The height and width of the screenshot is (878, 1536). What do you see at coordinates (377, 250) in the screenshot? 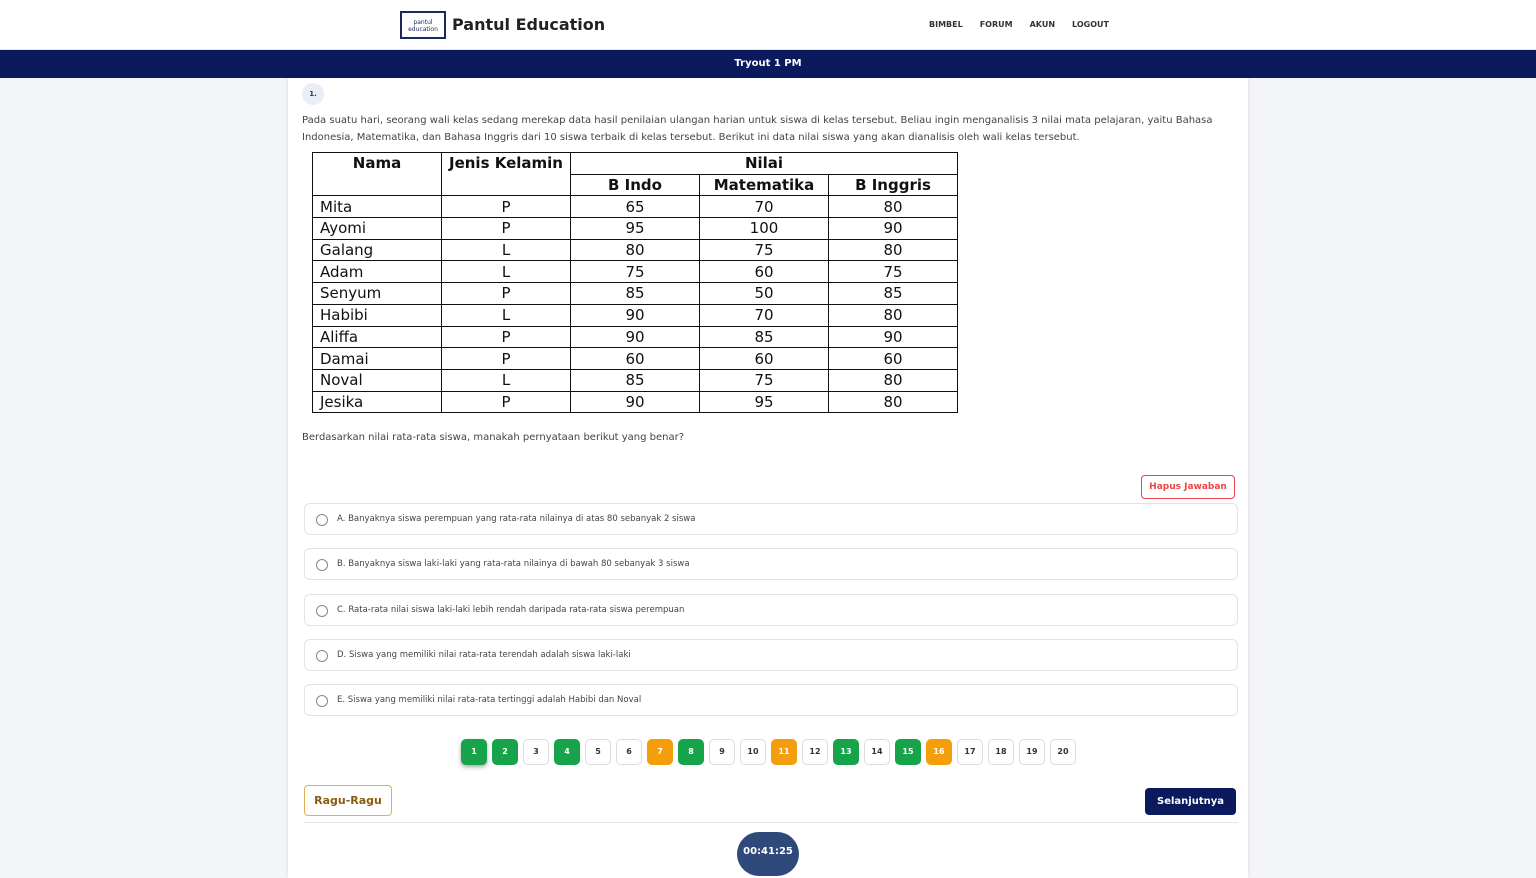
I see `table-cell: Galang` at bounding box center [377, 250].